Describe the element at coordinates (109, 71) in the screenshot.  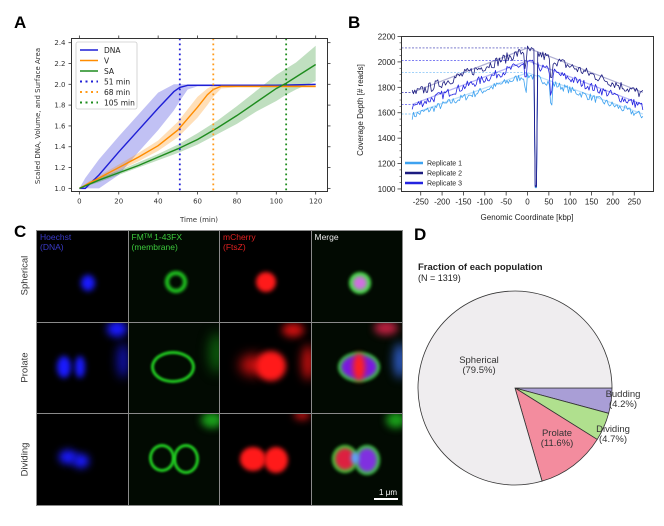
I see `legend-label: SA` at that location.